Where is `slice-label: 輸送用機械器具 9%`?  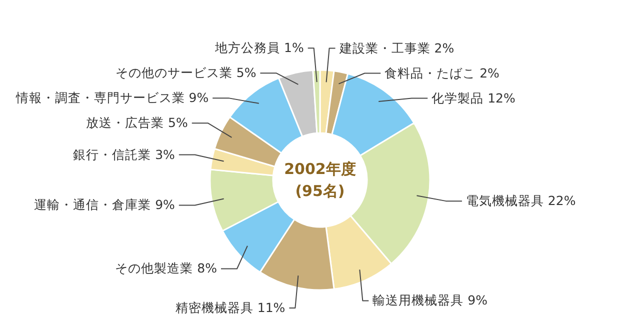
slice-label: 輸送用機械器具 9% is located at coordinates (430, 300).